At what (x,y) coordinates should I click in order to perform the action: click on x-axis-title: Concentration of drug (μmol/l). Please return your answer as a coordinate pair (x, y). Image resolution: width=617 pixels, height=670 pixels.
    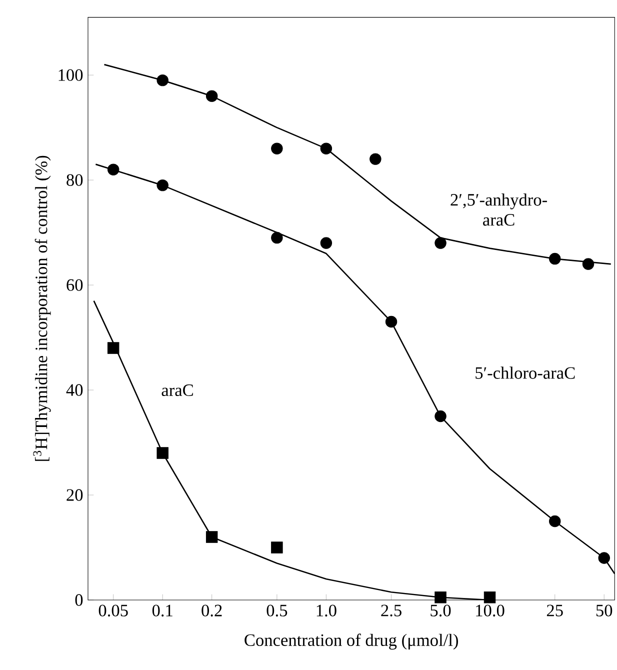
    Looking at the image, I should click on (351, 642).